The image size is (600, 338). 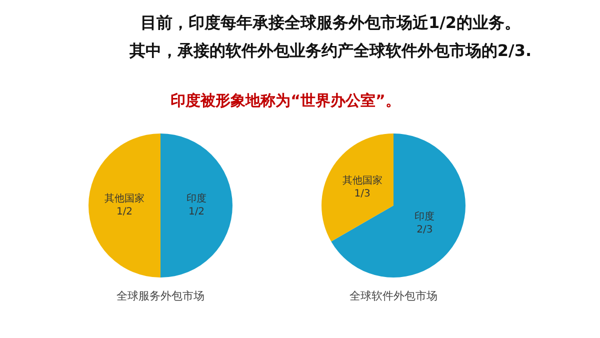 What do you see at coordinates (330, 22) in the screenshot?
I see `text: 目前，印度每年承接全球服务外包市场近1/2的业务。` at bounding box center [330, 22].